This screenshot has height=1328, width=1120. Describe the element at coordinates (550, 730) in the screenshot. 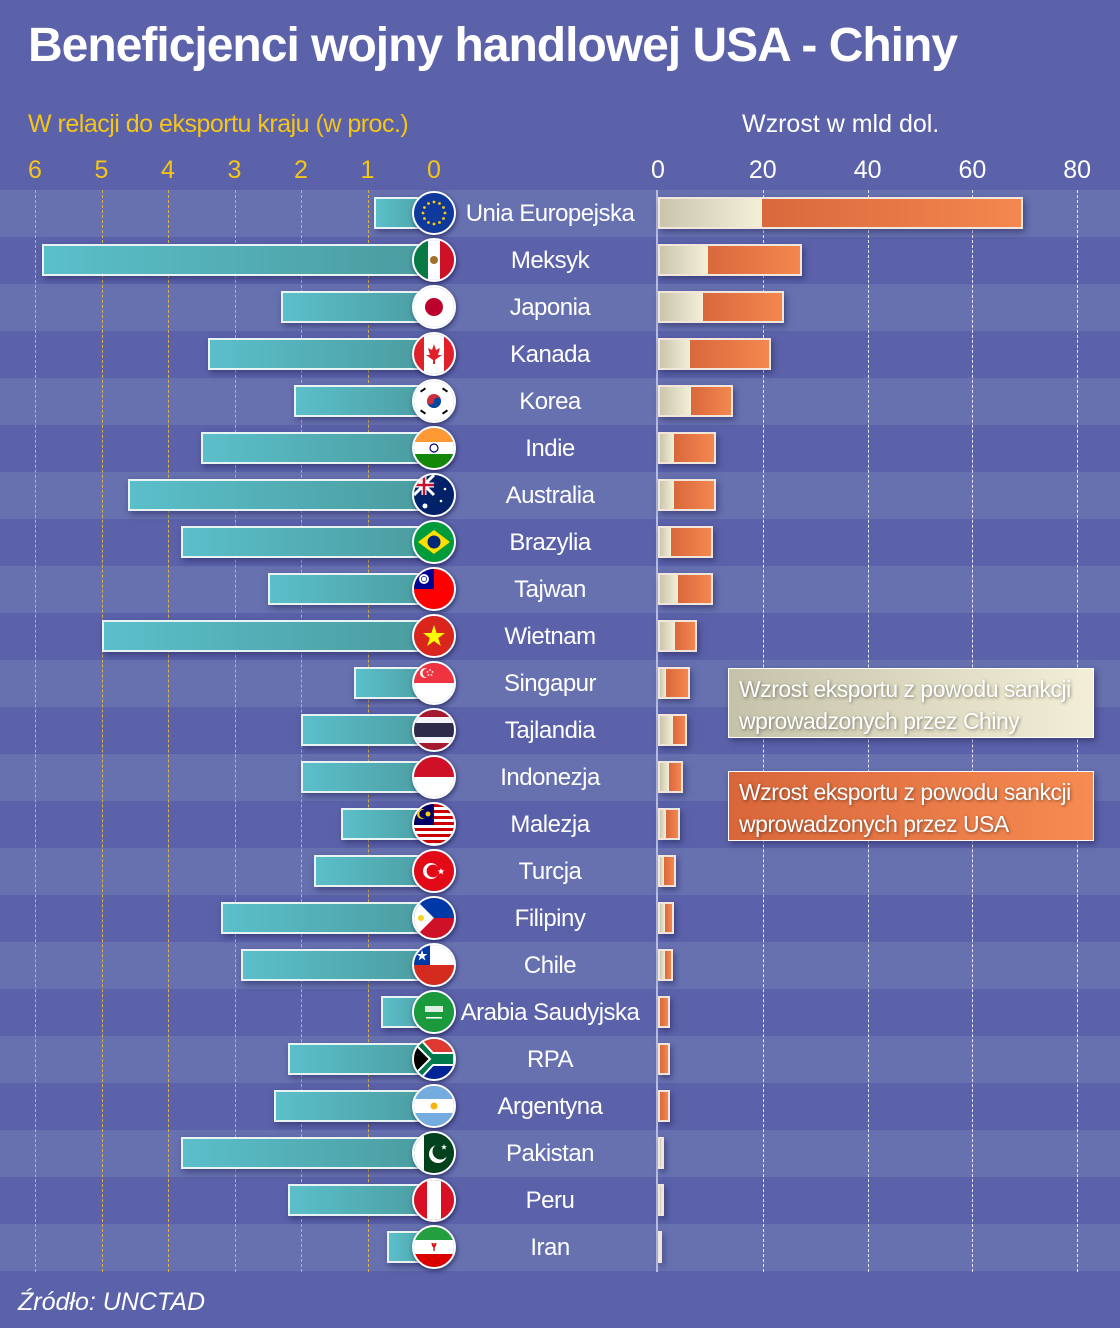

I see `country-label: Tajlandia` at that location.